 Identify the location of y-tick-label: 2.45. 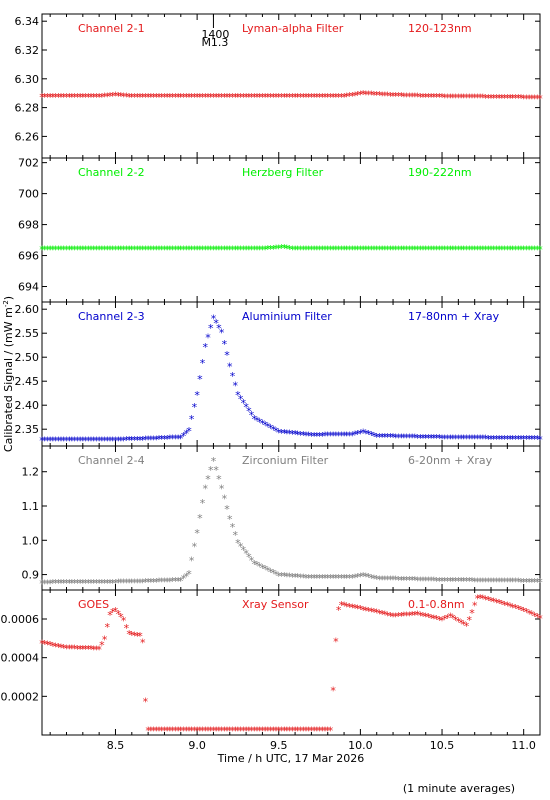
(27, 381).